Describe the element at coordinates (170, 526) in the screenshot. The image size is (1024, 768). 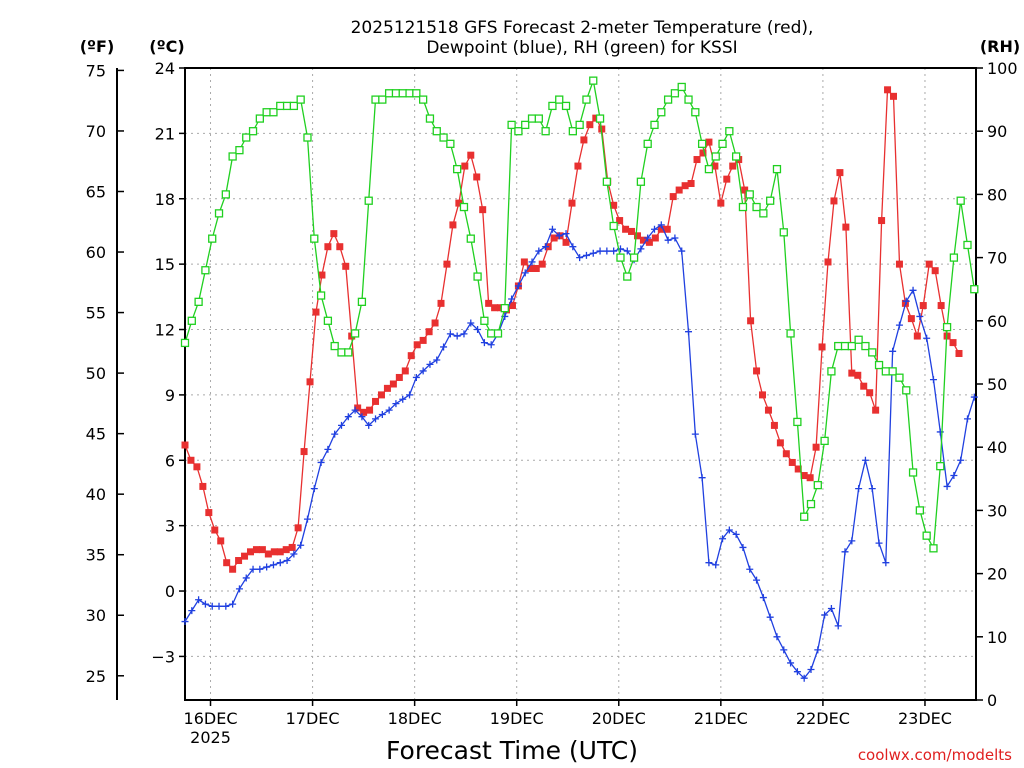
I see `celsius-tick-label: 3` at that location.